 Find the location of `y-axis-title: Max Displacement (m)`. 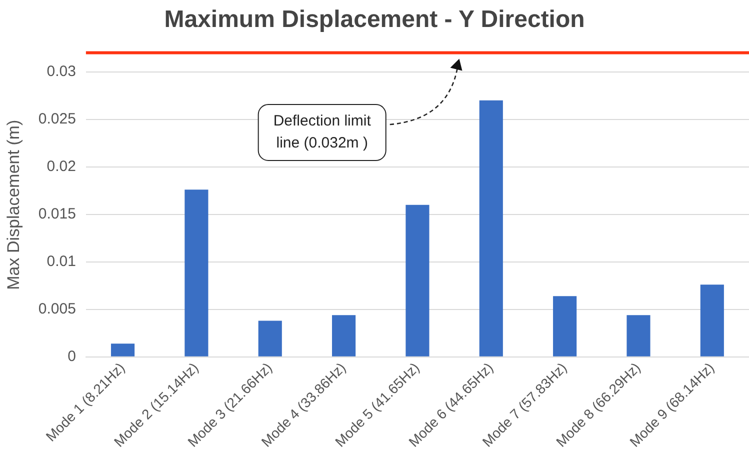

y-axis-title: Max Displacement (m) is located at coordinates (13, 205).